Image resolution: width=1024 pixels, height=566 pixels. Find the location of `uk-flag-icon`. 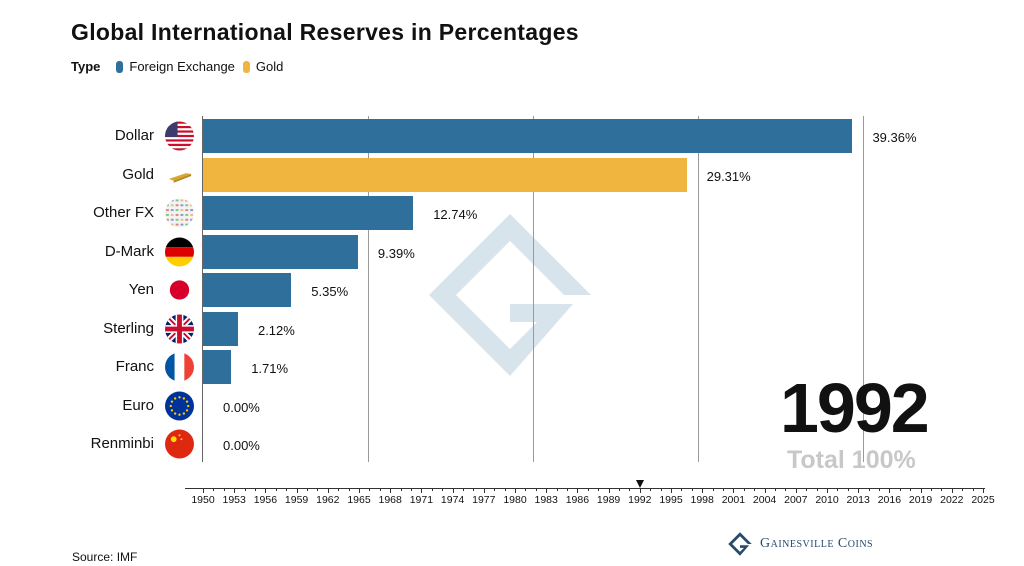

uk-flag-icon is located at coordinates (179, 328).